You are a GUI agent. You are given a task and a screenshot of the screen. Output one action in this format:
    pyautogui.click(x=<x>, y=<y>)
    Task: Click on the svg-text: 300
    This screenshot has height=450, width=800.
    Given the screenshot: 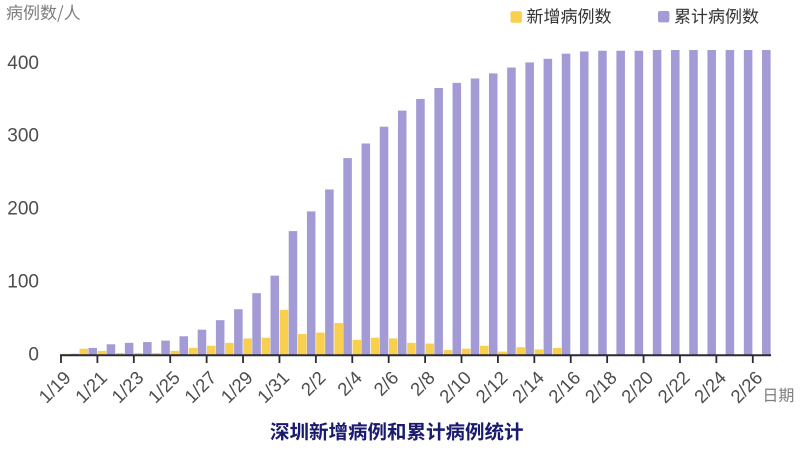 What is the action you would take?
    pyautogui.click(x=23, y=136)
    